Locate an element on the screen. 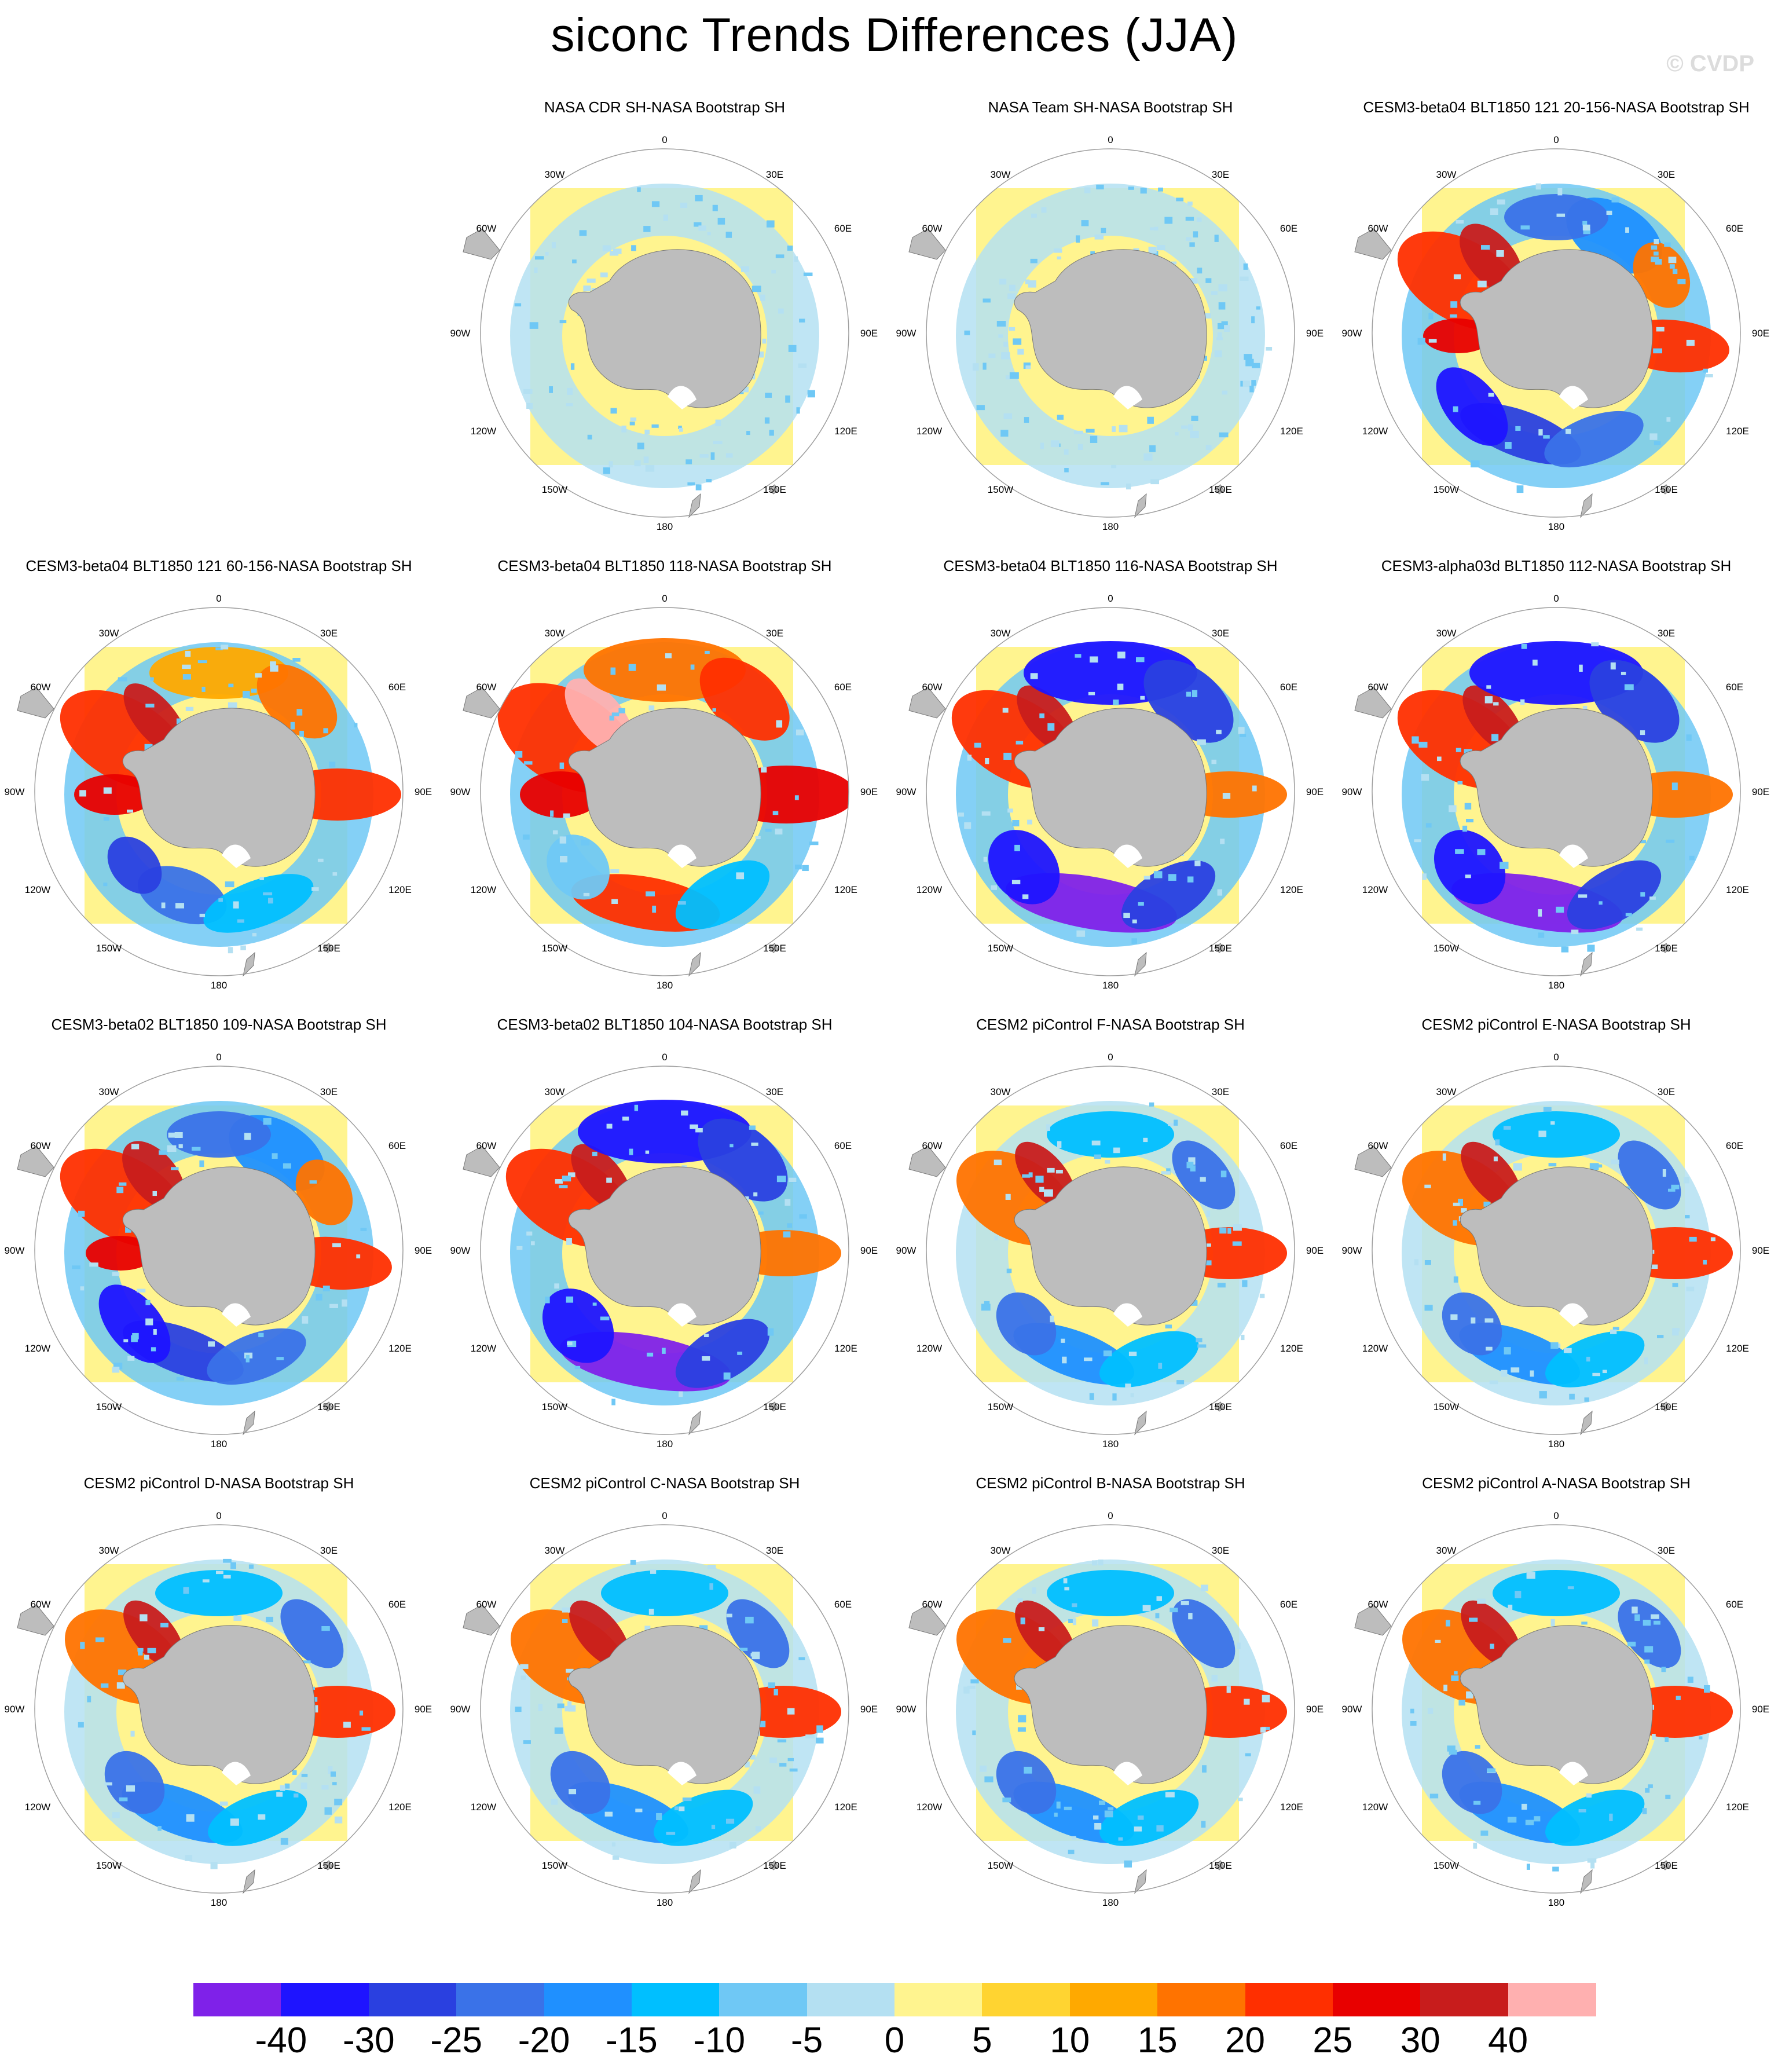 The height and width of the screenshot is (2072, 1789). colorbar-tick-label: 5 is located at coordinates (982, 2040).